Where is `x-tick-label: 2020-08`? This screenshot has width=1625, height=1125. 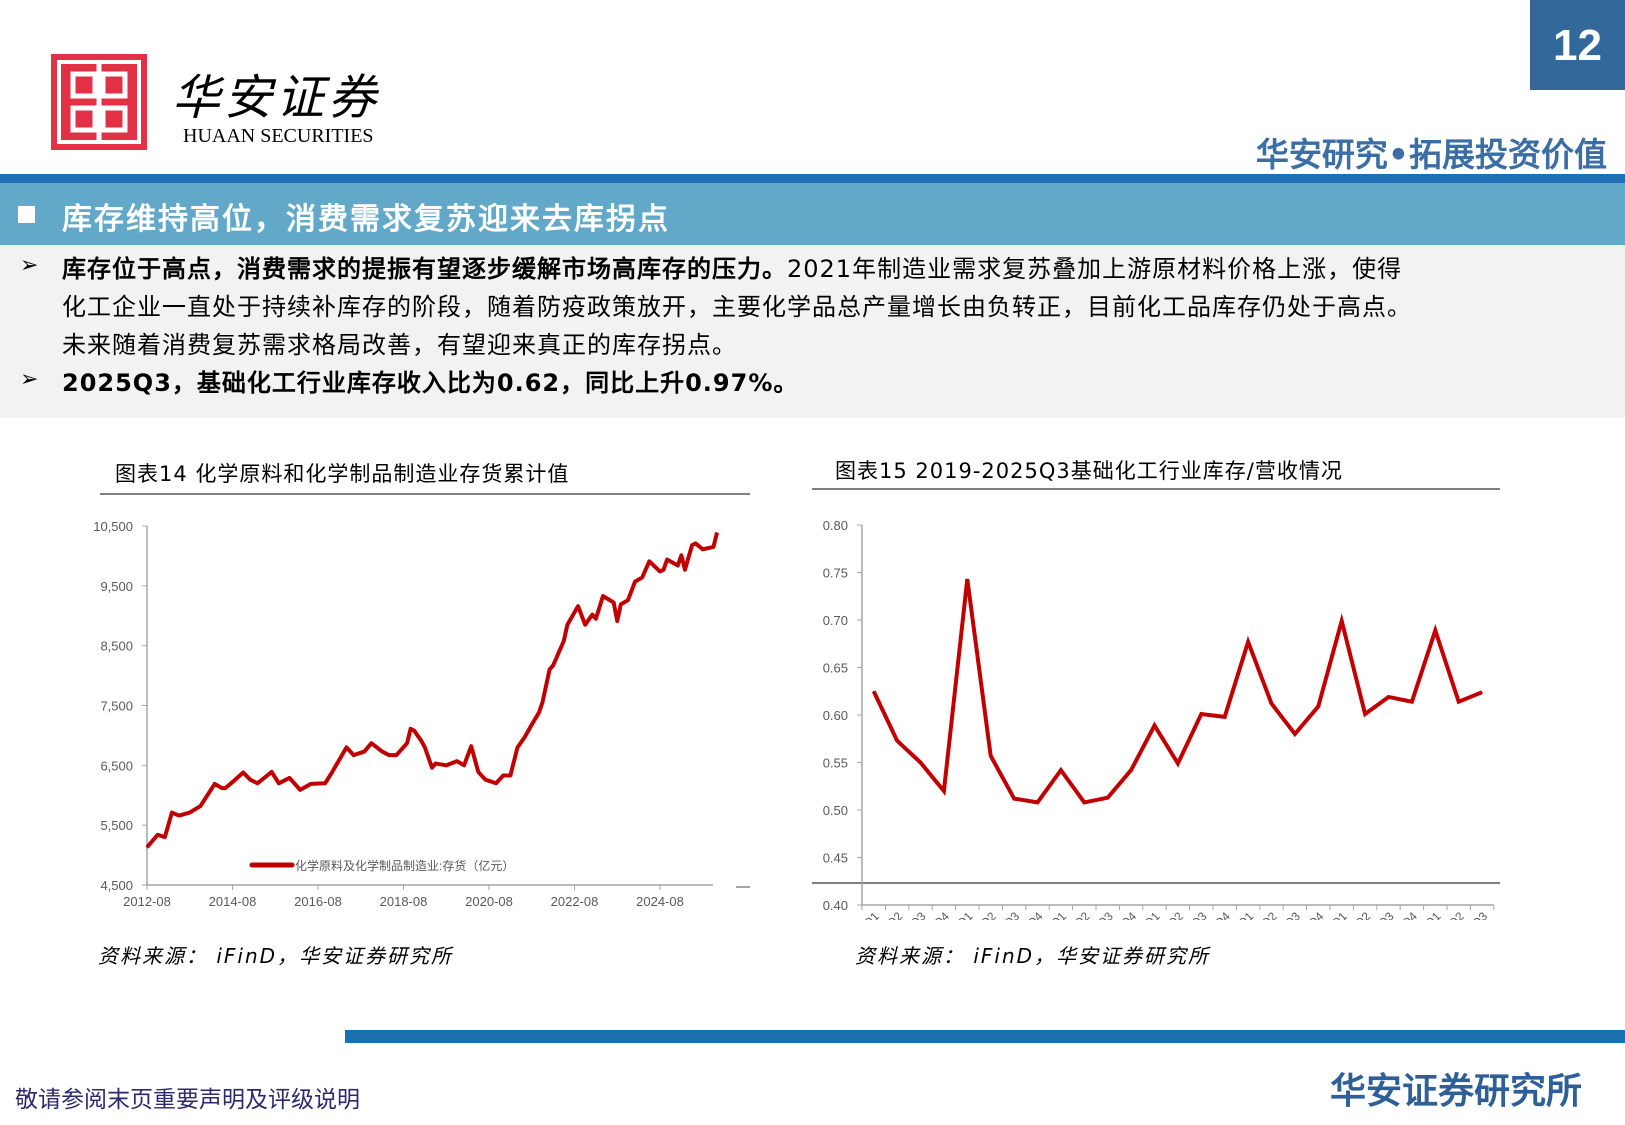 x-tick-label: 2020-08 is located at coordinates (489, 901).